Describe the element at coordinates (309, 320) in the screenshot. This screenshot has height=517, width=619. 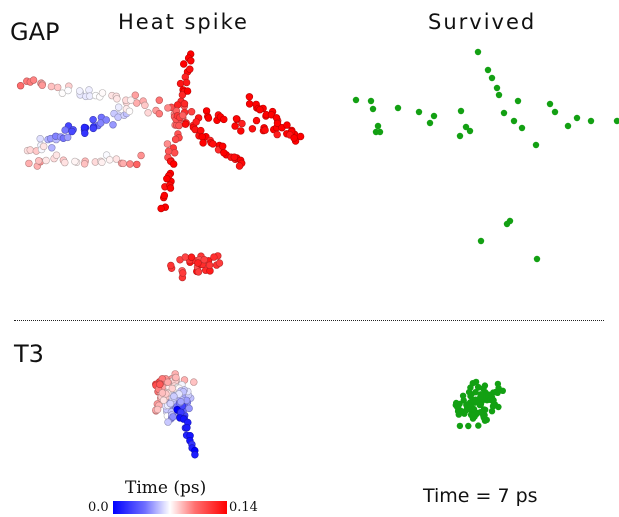
I see `row-divider` at that location.